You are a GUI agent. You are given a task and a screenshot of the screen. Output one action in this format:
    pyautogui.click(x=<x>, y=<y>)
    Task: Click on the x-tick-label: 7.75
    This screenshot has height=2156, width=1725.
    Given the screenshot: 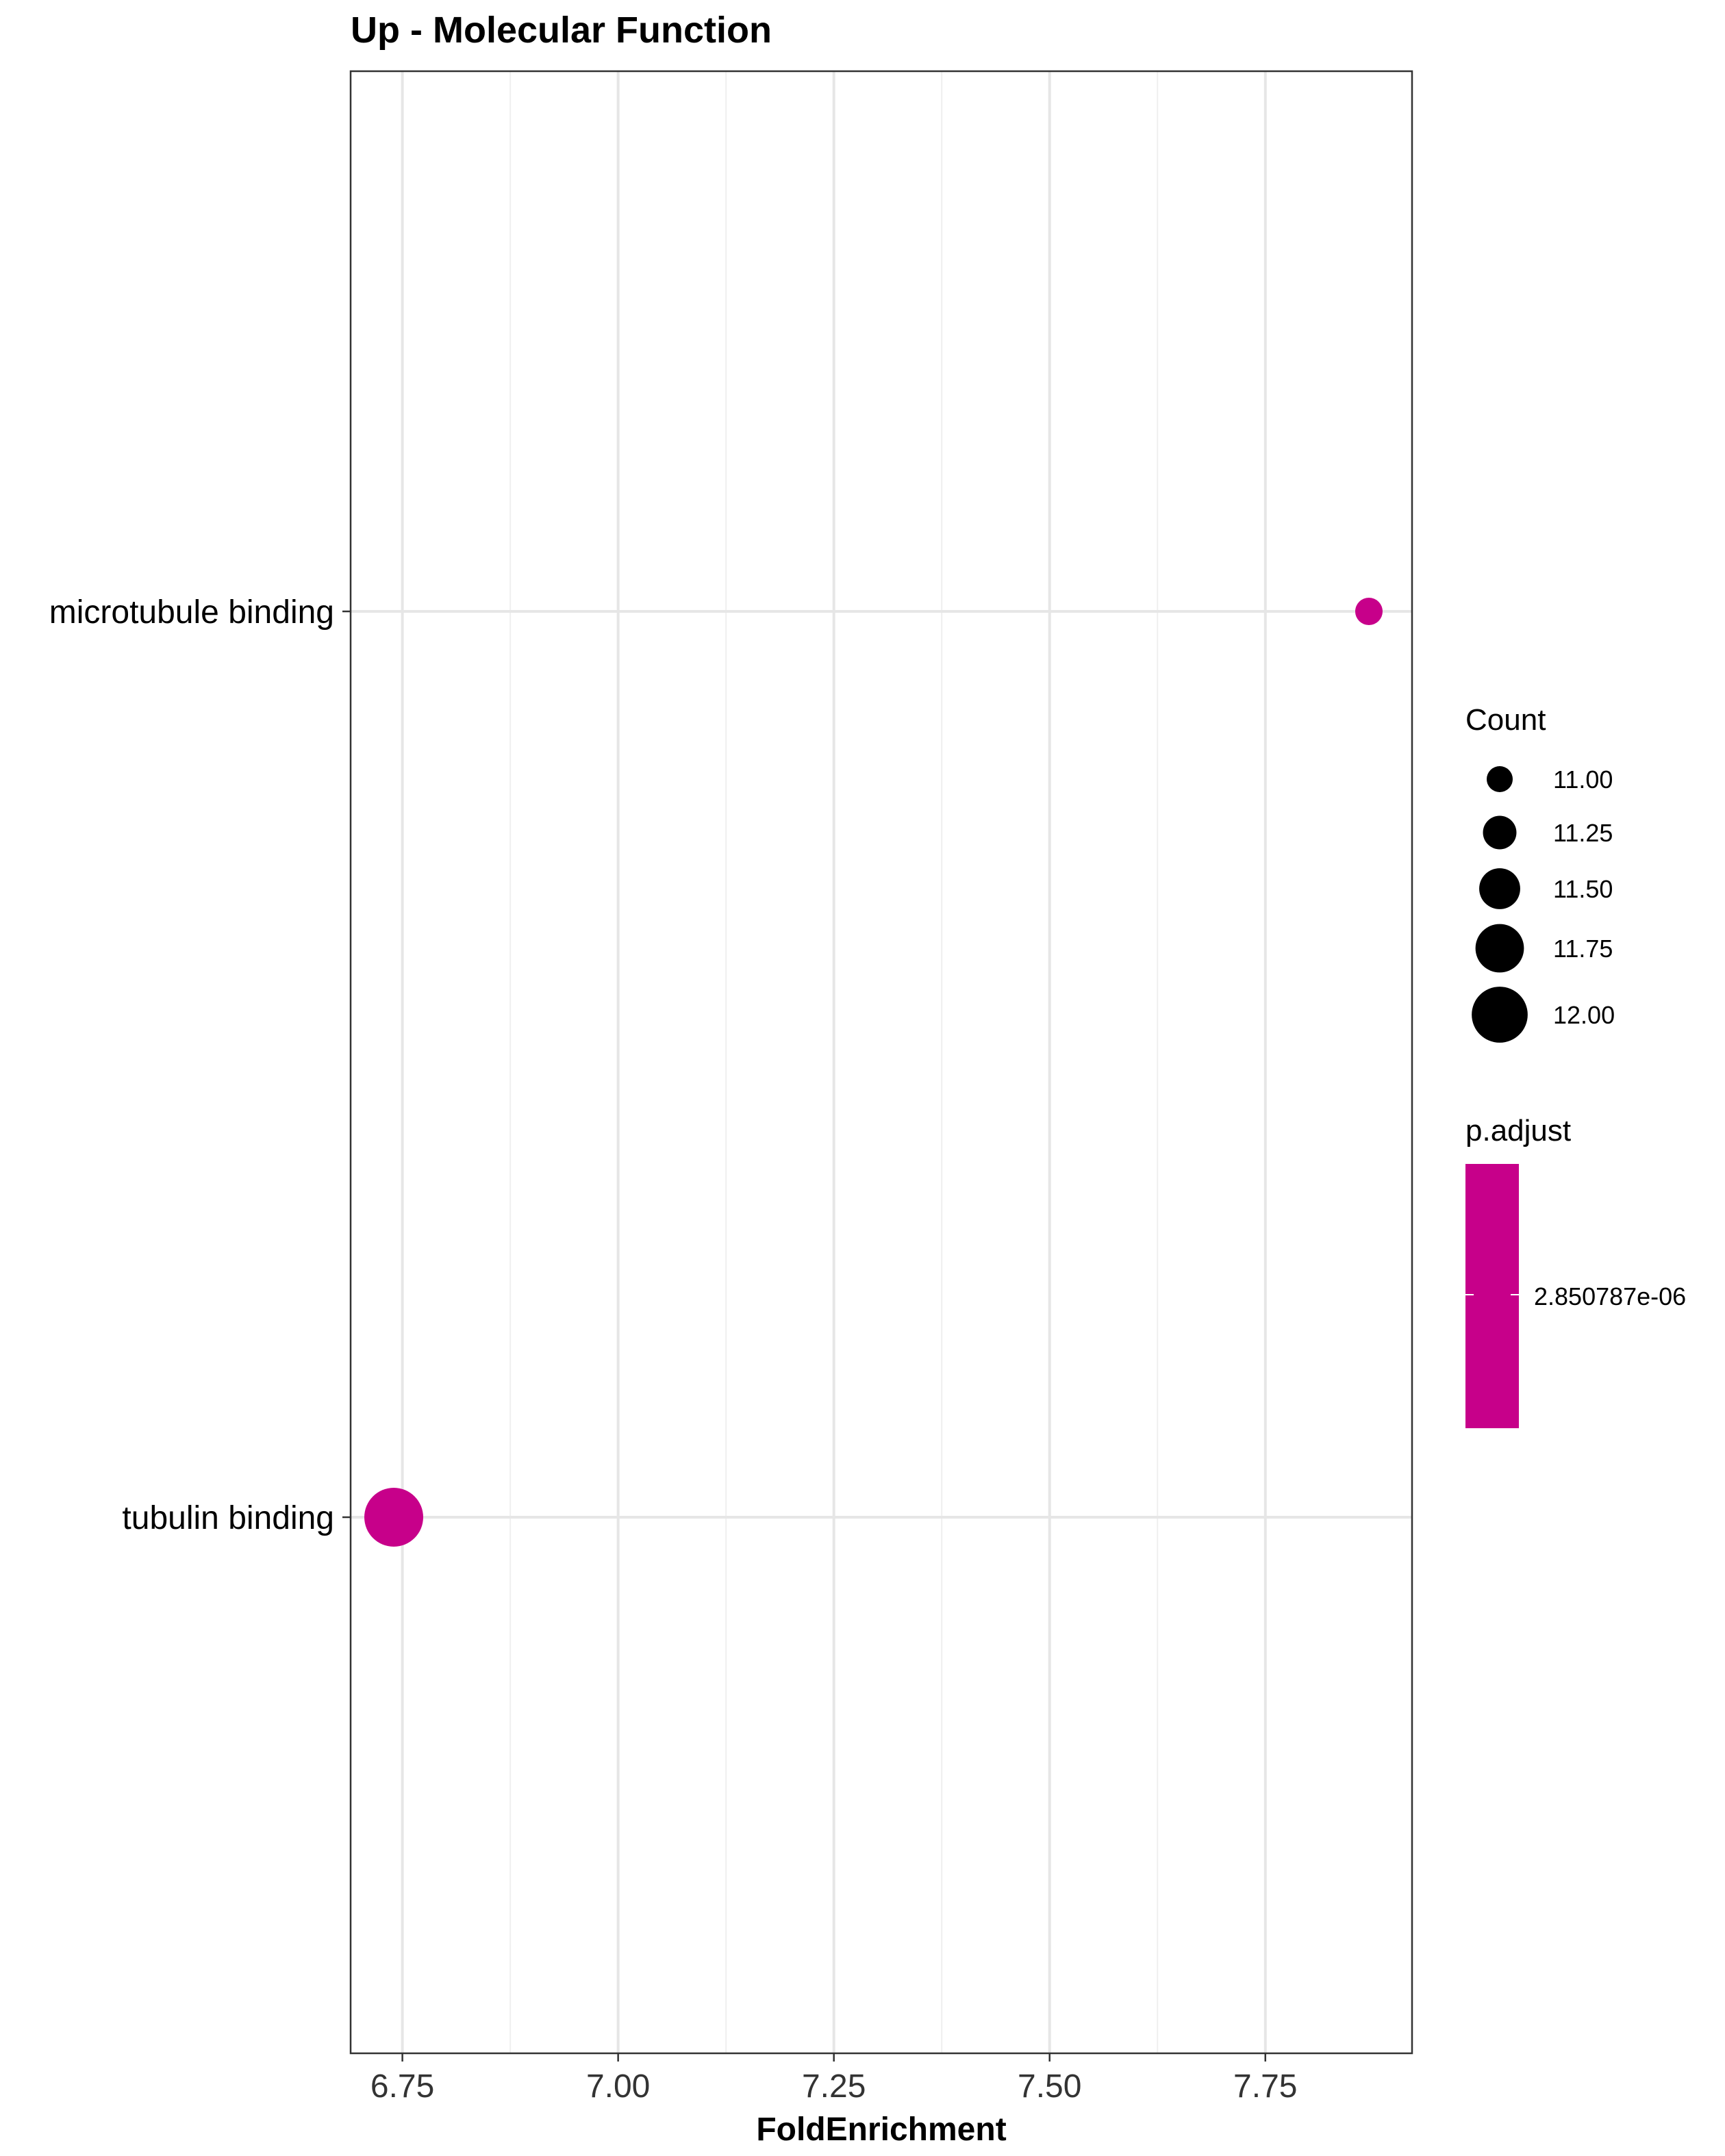 What is the action you would take?
    pyautogui.click(x=1265, y=2086)
    